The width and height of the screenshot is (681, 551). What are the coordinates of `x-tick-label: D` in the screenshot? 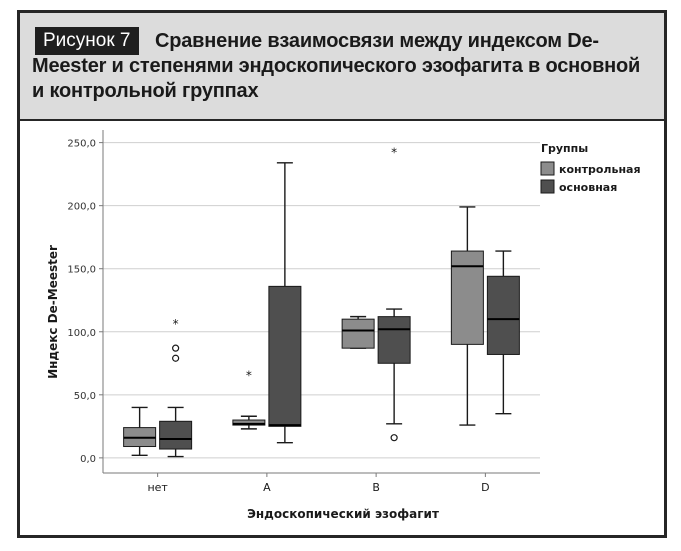 It's located at (485, 487).